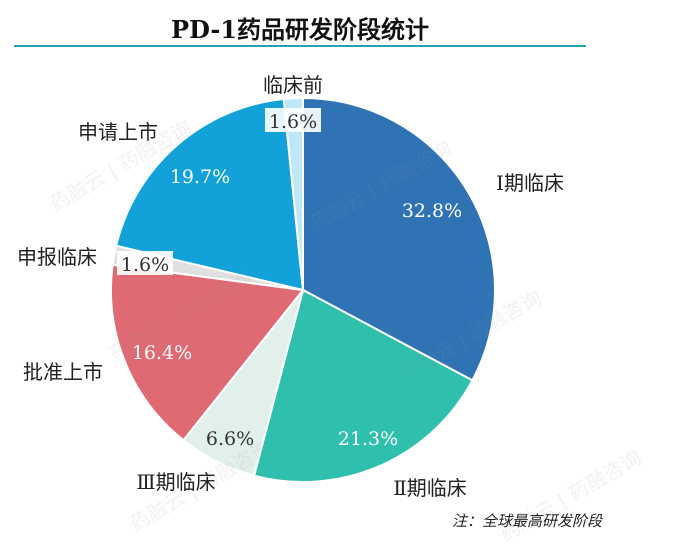 The width and height of the screenshot is (682, 547). Describe the element at coordinates (293, 85) in the screenshot. I see `category-label: 临床前` at that location.